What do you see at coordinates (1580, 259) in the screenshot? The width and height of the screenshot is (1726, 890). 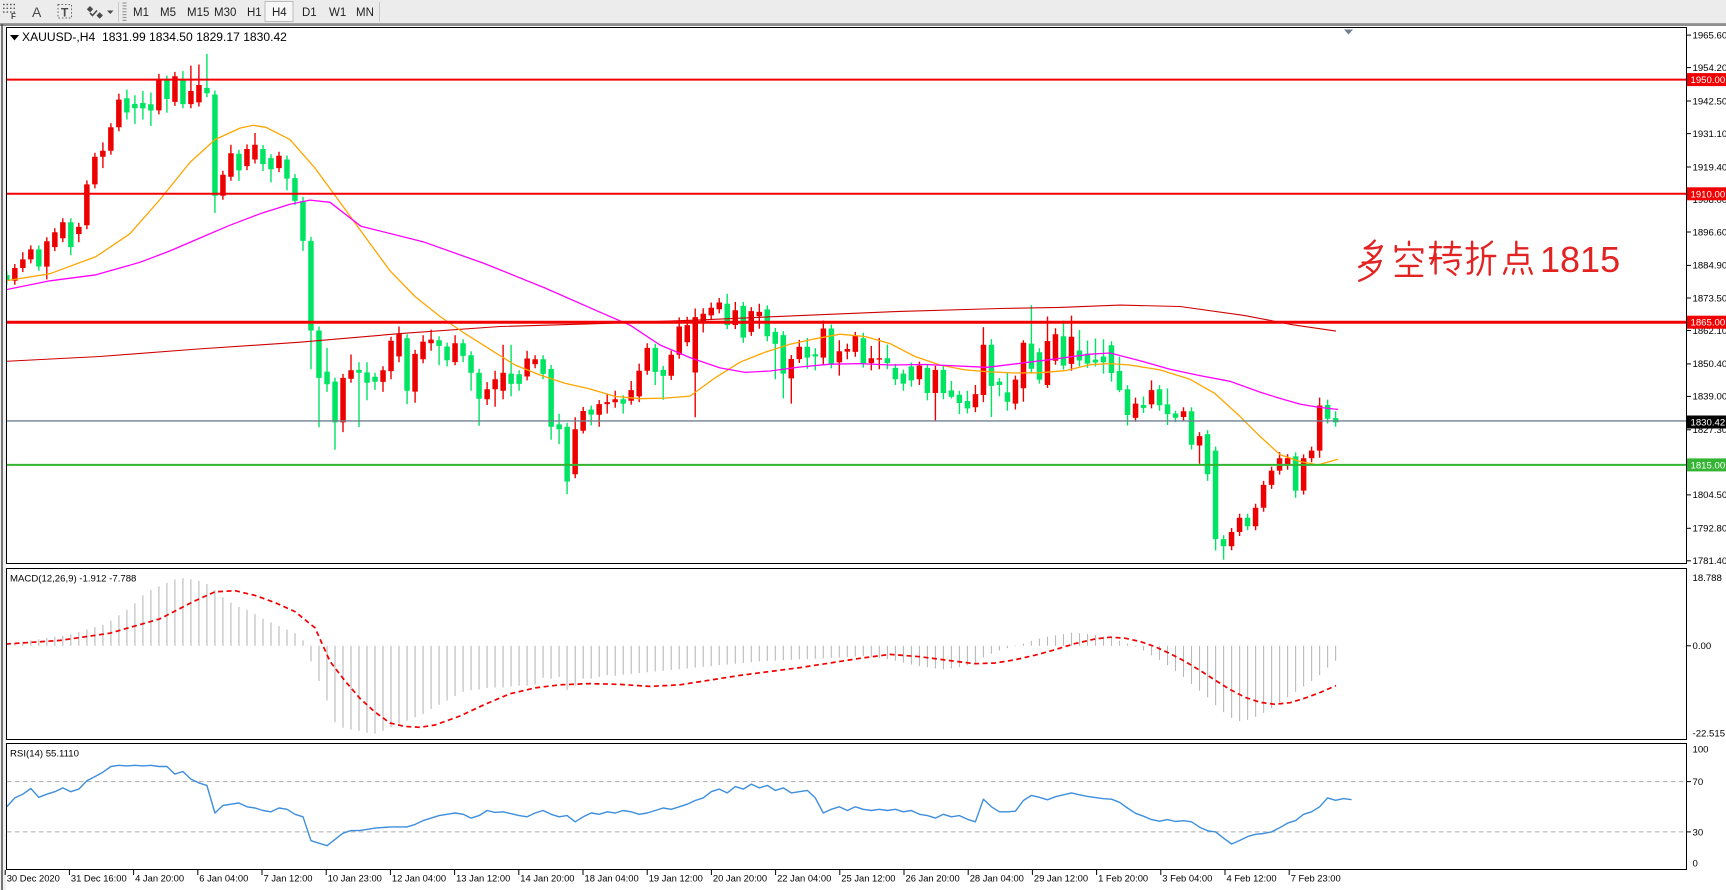 I see `svg-text: 1815` at bounding box center [1580, 259].